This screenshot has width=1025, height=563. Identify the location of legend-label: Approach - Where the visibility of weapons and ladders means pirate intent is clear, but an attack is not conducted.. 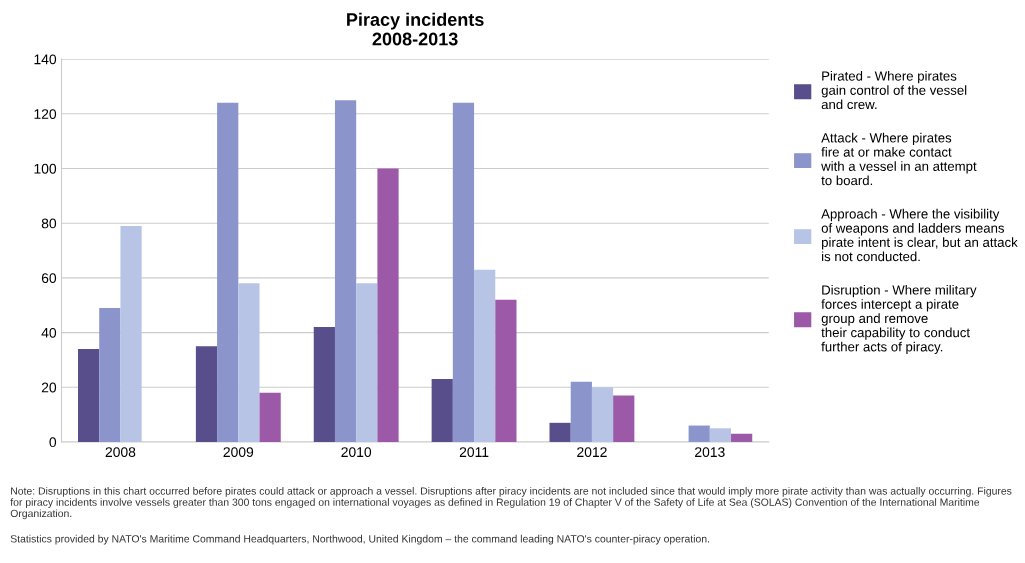
(919, 235).